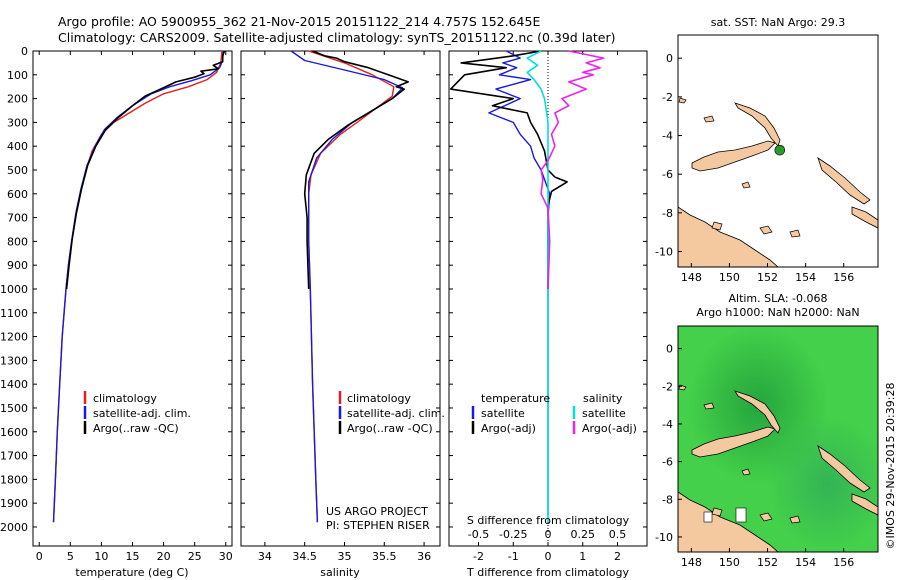 Image resolution: width=900 pixels, height=580 pixels. What do you see at coordinates (572, 170) in the screenshot?
I see `series-line-salinity-argo-adj-` at bounding box center [572, 170].